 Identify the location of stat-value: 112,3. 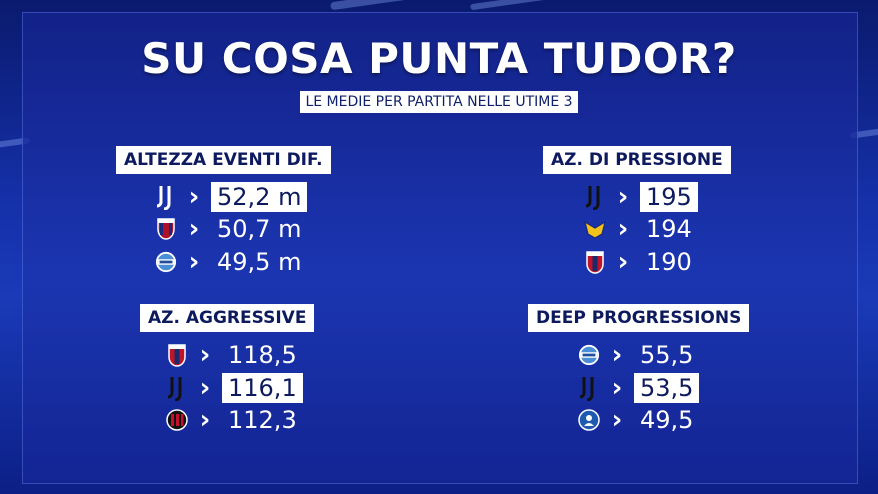
(262, 420).